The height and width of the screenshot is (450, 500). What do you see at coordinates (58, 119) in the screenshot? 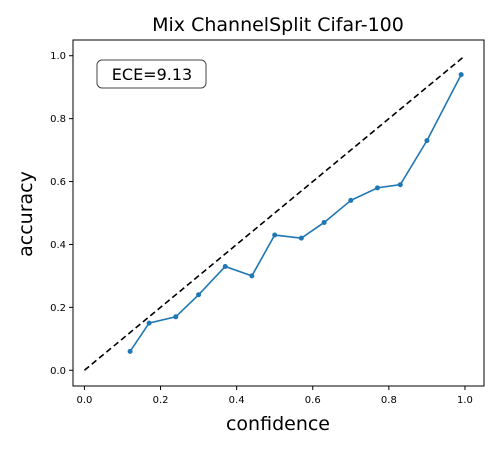
I see `y-tick-label: 0.8` at bounding box center [58, 119].